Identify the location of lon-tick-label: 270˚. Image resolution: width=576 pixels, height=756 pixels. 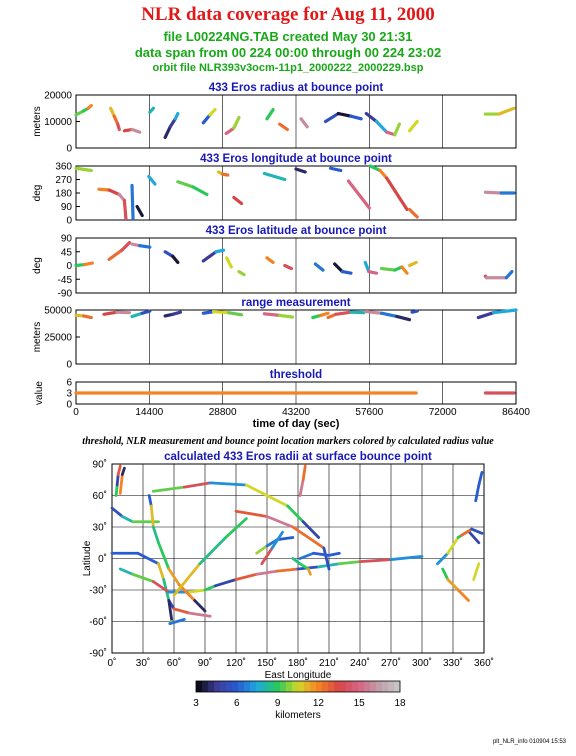
(391, 663).